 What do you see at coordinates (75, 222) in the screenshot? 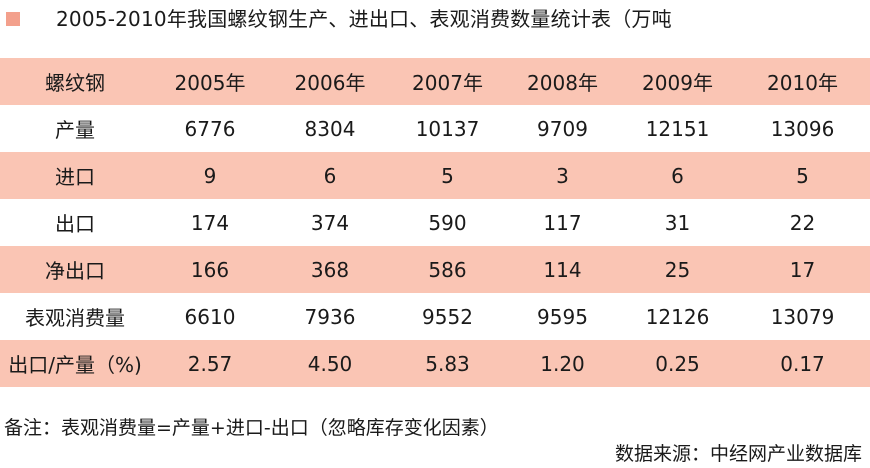
I see `row-label: 出口` at bounding box center [75, 222].